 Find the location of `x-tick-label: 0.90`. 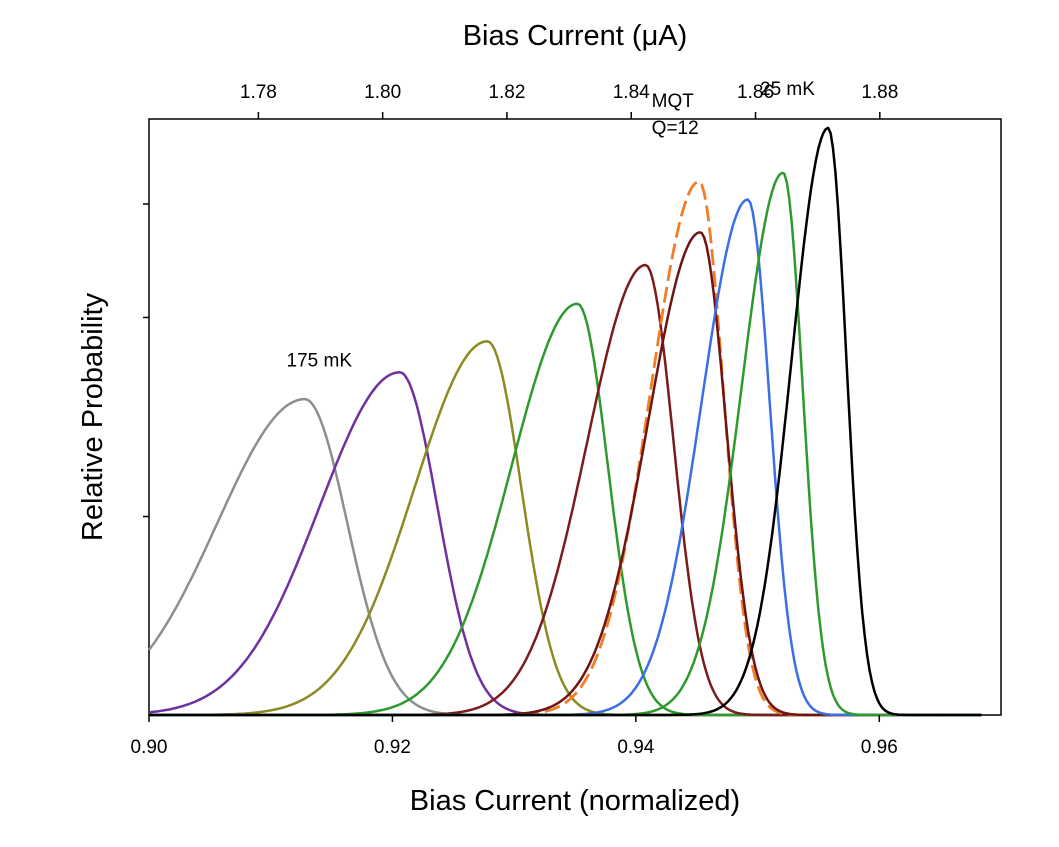

x-tick-label: 0.90 is located at coordinates (149, 747).